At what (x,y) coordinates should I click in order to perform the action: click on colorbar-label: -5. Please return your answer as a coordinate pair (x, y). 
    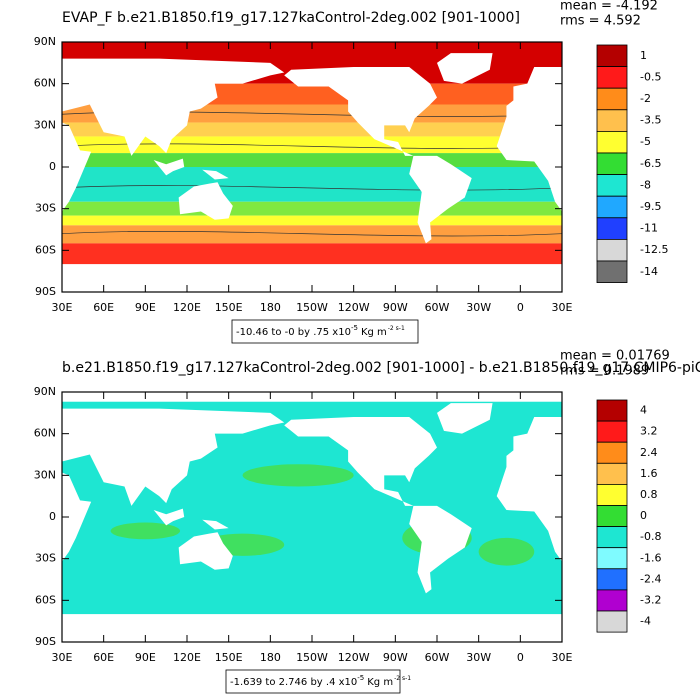
    Looking at the image, I should click on (645, 141).